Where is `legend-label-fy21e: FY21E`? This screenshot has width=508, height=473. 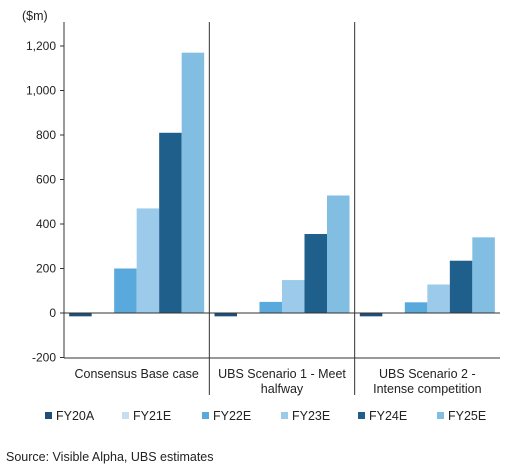
legend-label-fy21e: FY21E is located at coordinates (152, 416).